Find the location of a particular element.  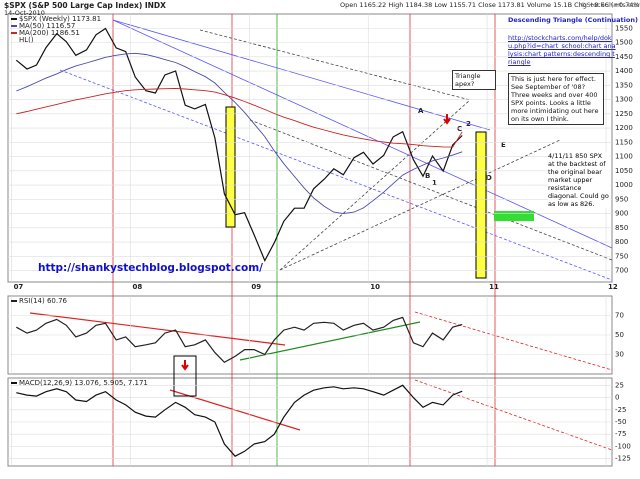

y-tick-label: 750 is located at coordinates (621, 256).